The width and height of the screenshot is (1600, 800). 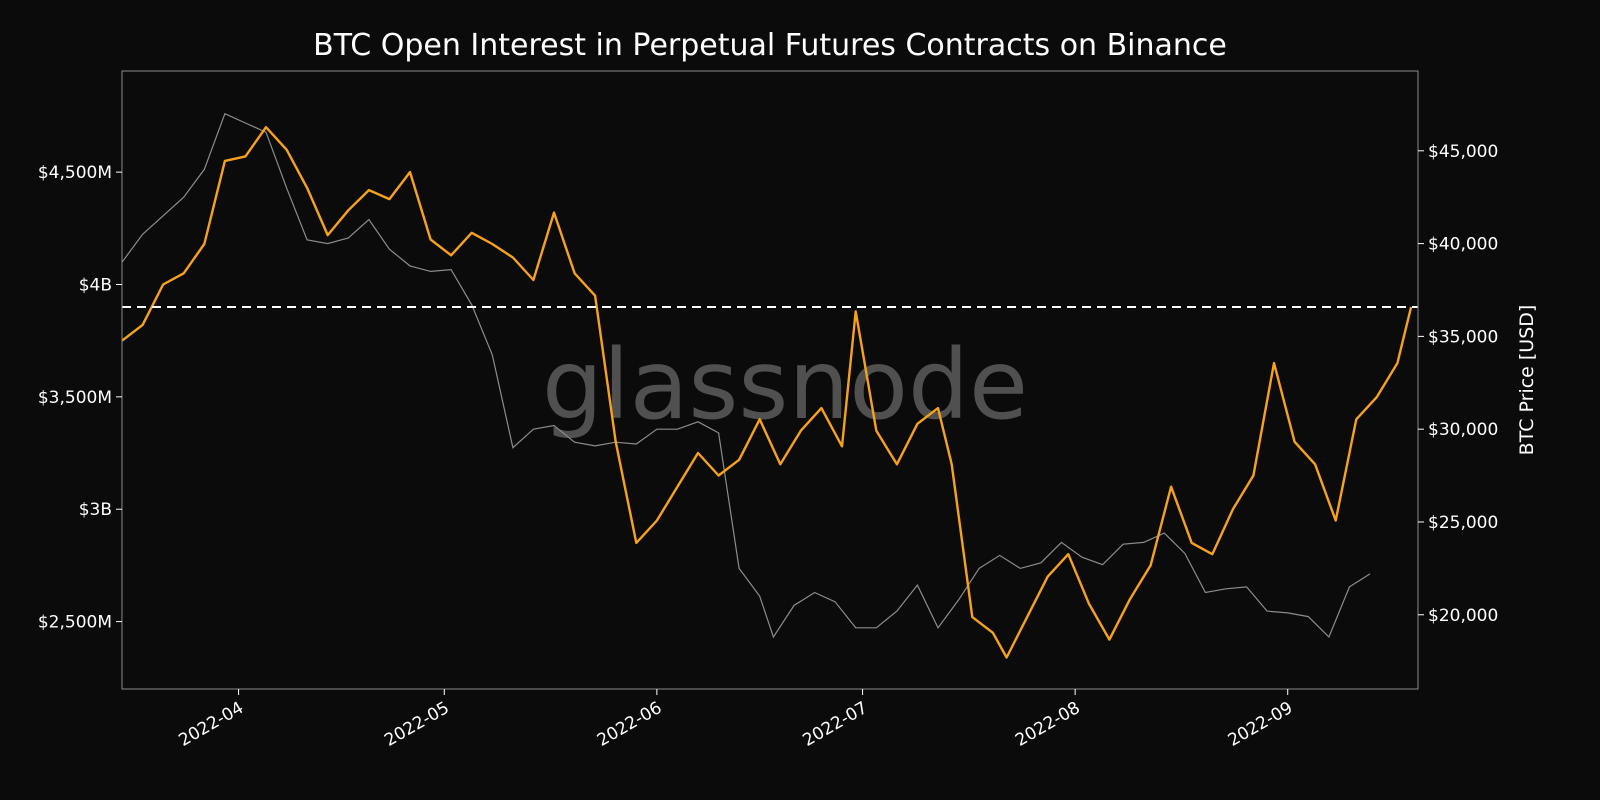 I want to click on right-y-tick-label: $20,000, so click(x=1463, y=616).